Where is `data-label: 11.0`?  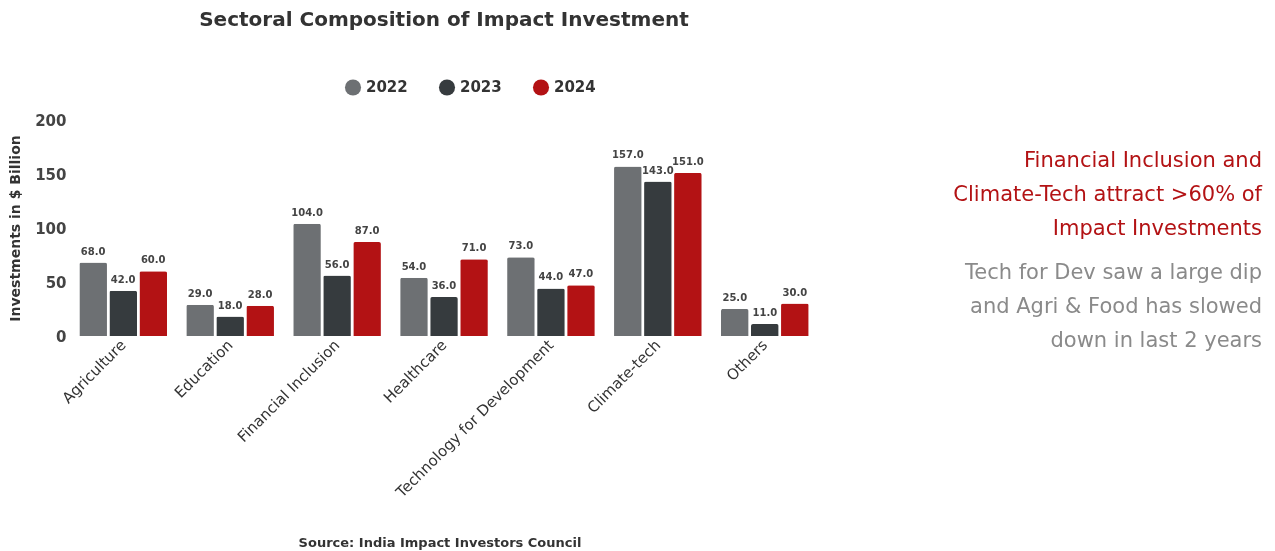
data-label: 11.0 is located at coordinates (765, 313).